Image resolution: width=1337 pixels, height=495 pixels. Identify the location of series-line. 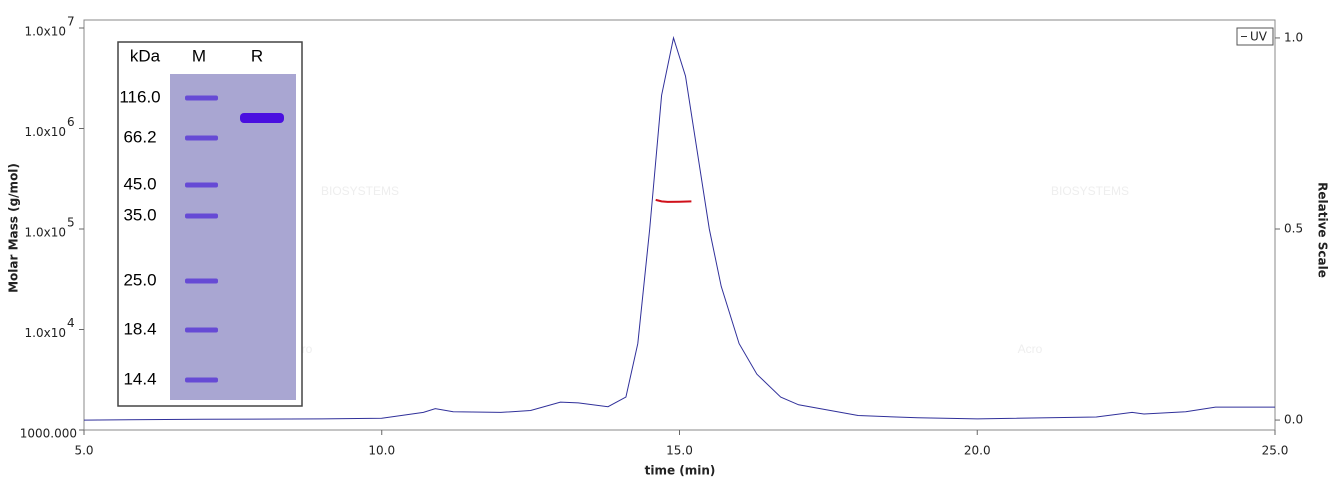
(673, 200).